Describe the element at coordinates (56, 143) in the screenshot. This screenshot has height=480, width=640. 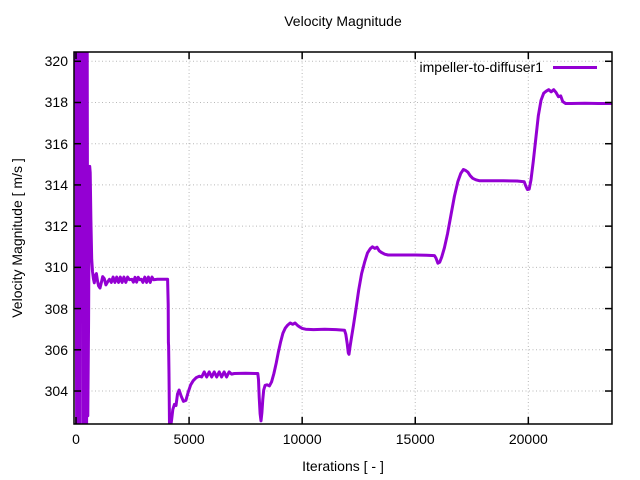
I see `y-tick-label: 316` at that location.